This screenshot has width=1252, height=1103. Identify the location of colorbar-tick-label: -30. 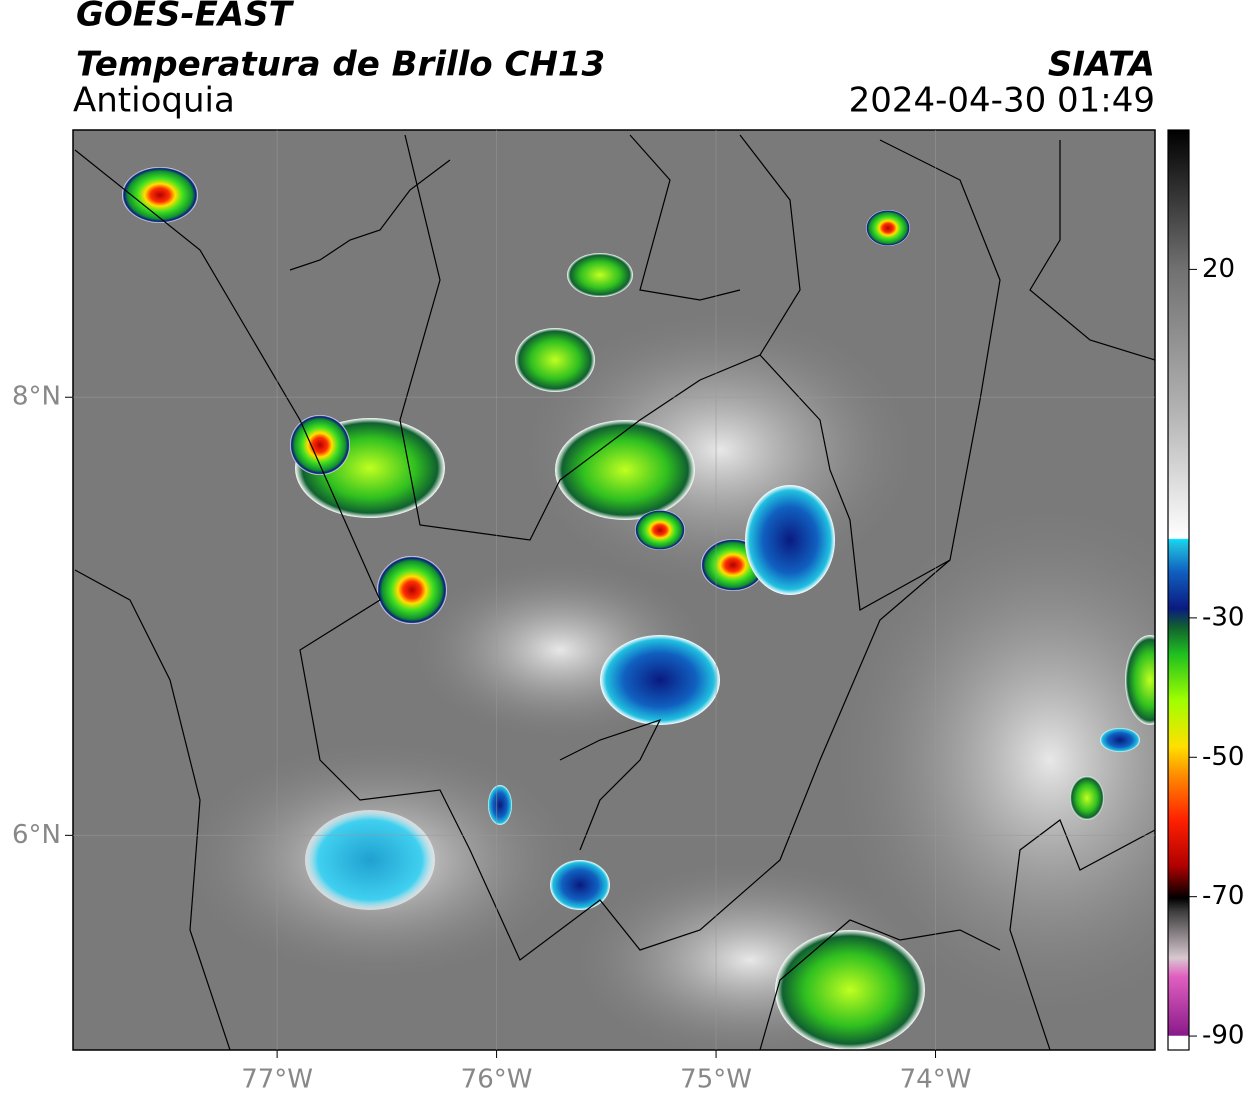
(1223, 617).